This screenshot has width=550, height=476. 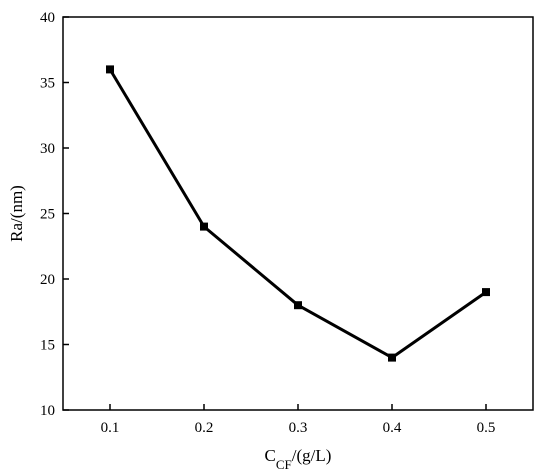 What do you see at coordinates (110, 428) in the screenshot?
I see `x-tick-label-0: 0.1` at bounding box center [110, 428].